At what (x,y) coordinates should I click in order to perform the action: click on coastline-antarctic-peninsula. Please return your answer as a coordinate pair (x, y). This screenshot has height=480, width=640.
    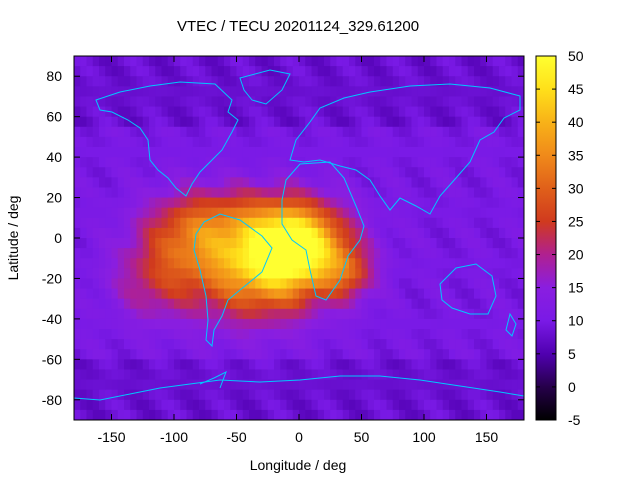
    Looking at the image, I should click on (213, 379).